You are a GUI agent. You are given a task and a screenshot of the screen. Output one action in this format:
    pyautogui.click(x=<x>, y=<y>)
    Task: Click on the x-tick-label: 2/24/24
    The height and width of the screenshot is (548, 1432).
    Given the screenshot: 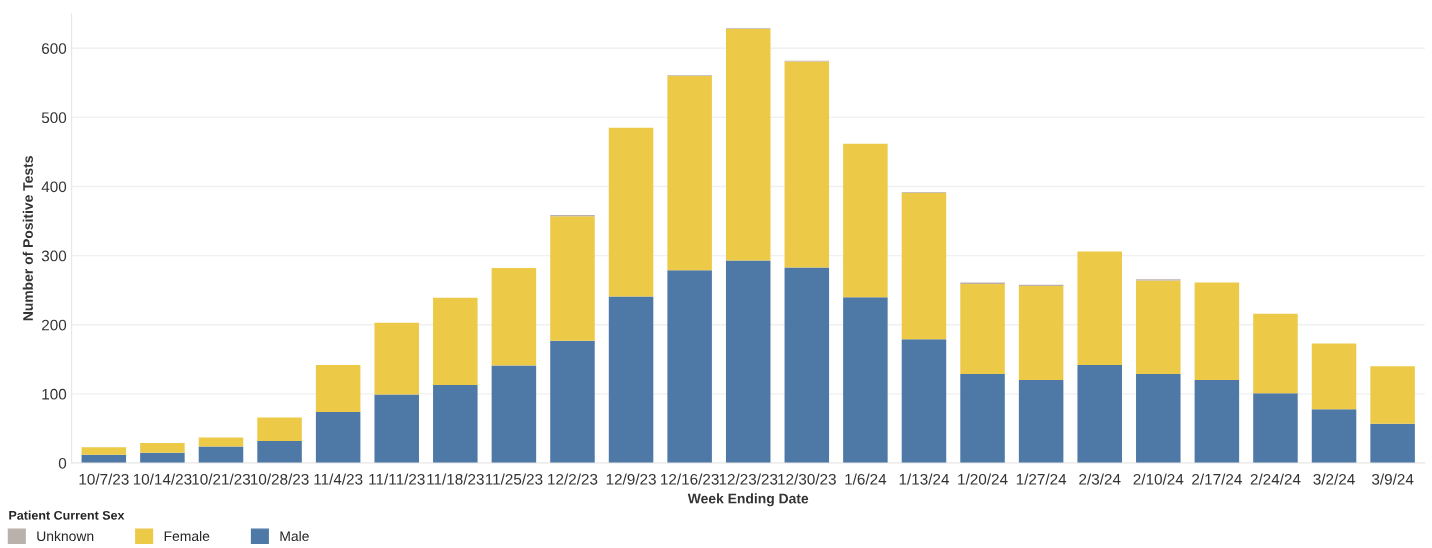 What is the action you would take?
    pyautogui.click(x=1275, y=479)
    